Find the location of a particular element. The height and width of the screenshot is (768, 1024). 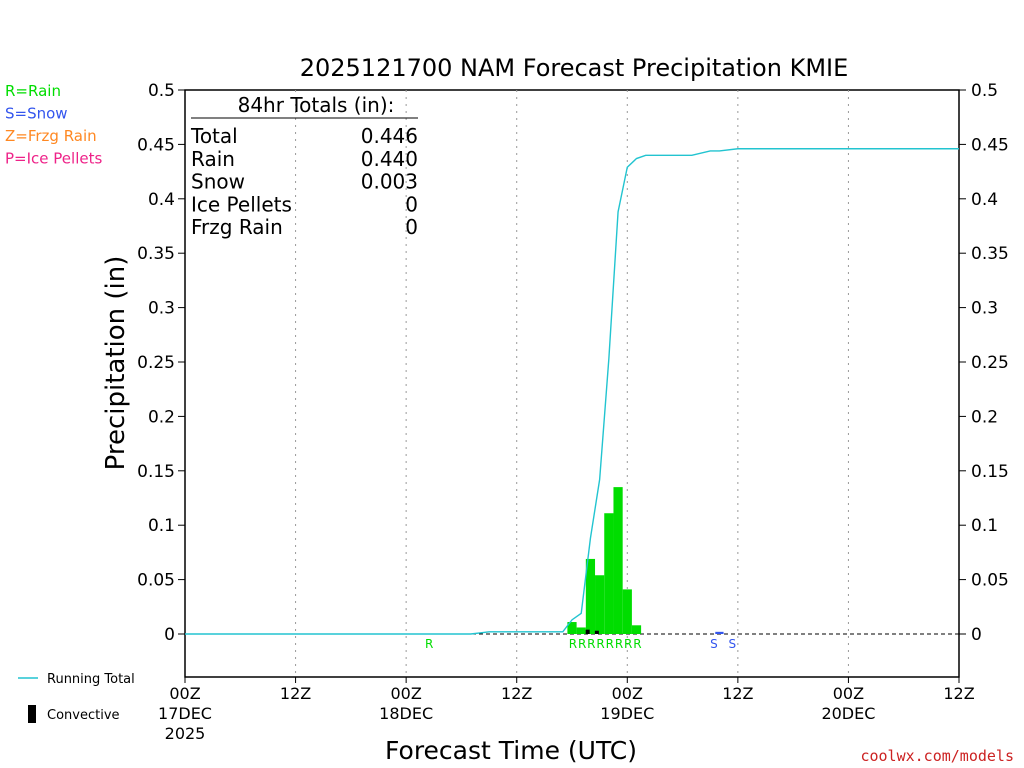

y-tick-label-right: 0 is located at coordinates (976, 635).